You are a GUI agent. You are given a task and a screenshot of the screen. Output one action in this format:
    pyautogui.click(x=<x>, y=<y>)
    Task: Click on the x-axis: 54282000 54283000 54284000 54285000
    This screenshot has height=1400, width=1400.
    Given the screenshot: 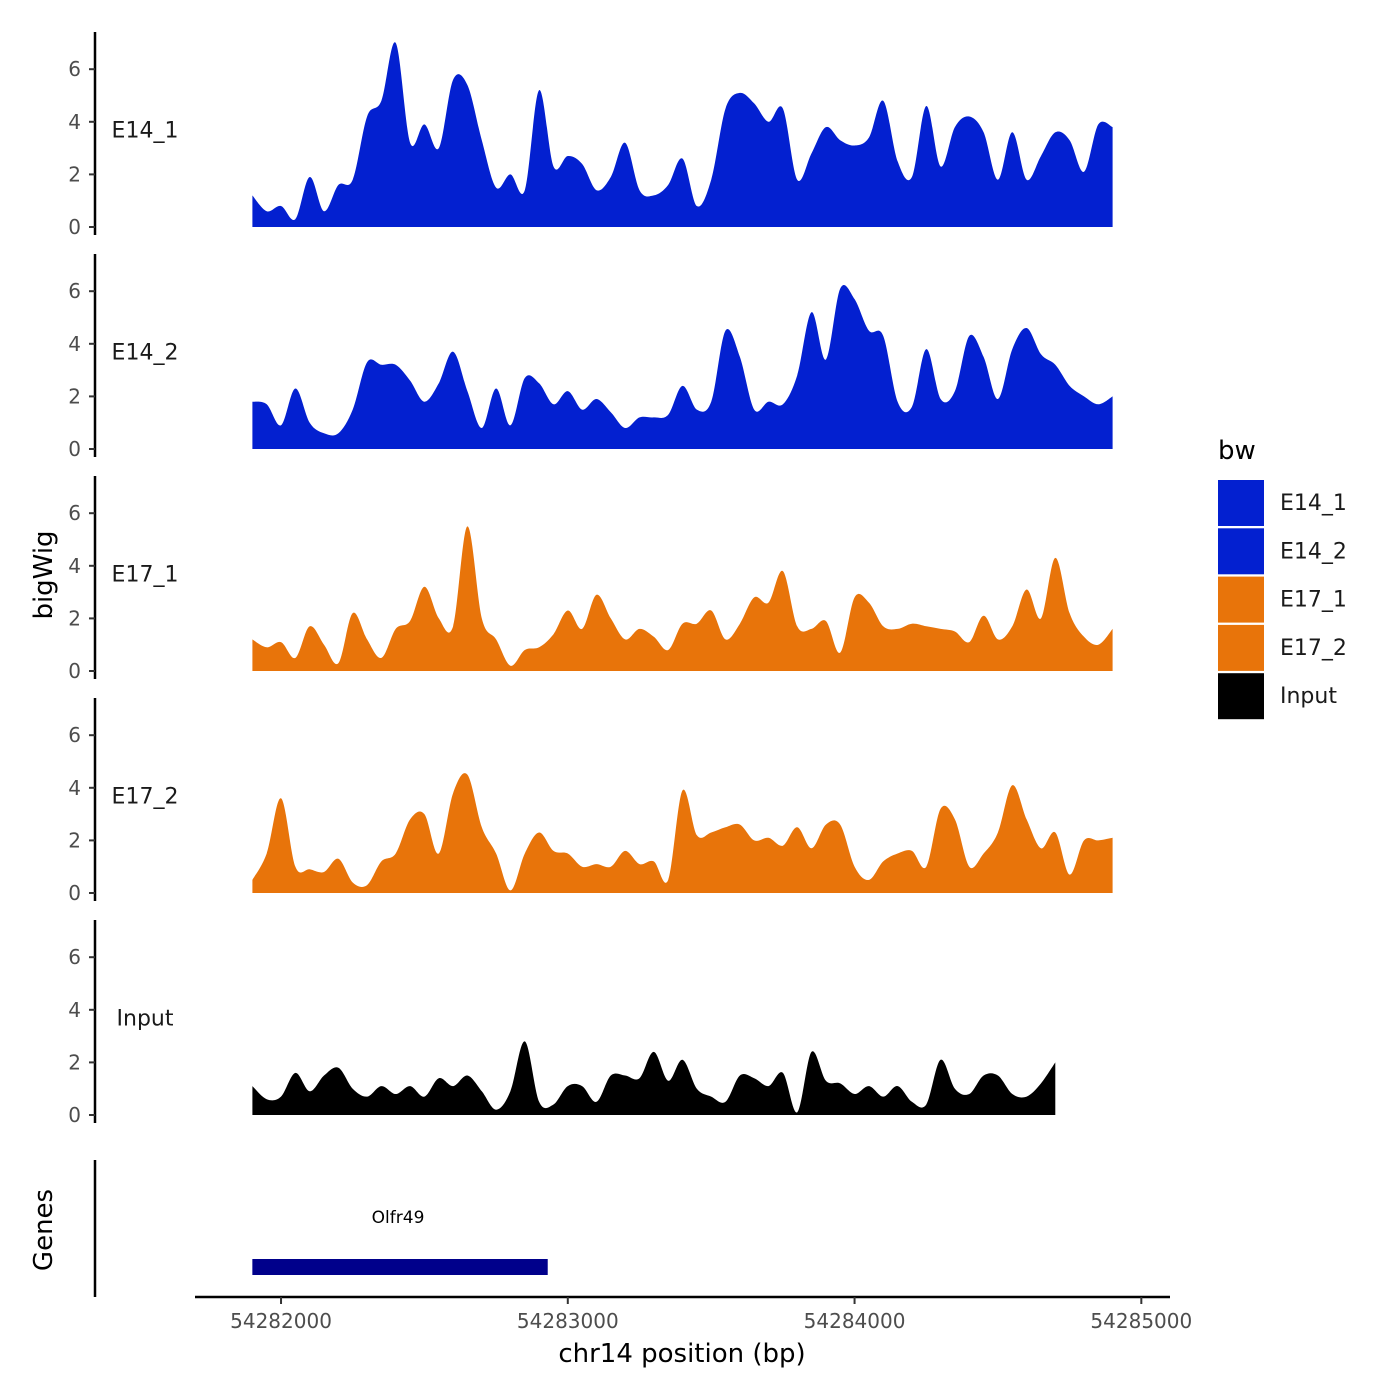 What is the action you would take?
    pyautogui.click(x=693, y=1314)
    